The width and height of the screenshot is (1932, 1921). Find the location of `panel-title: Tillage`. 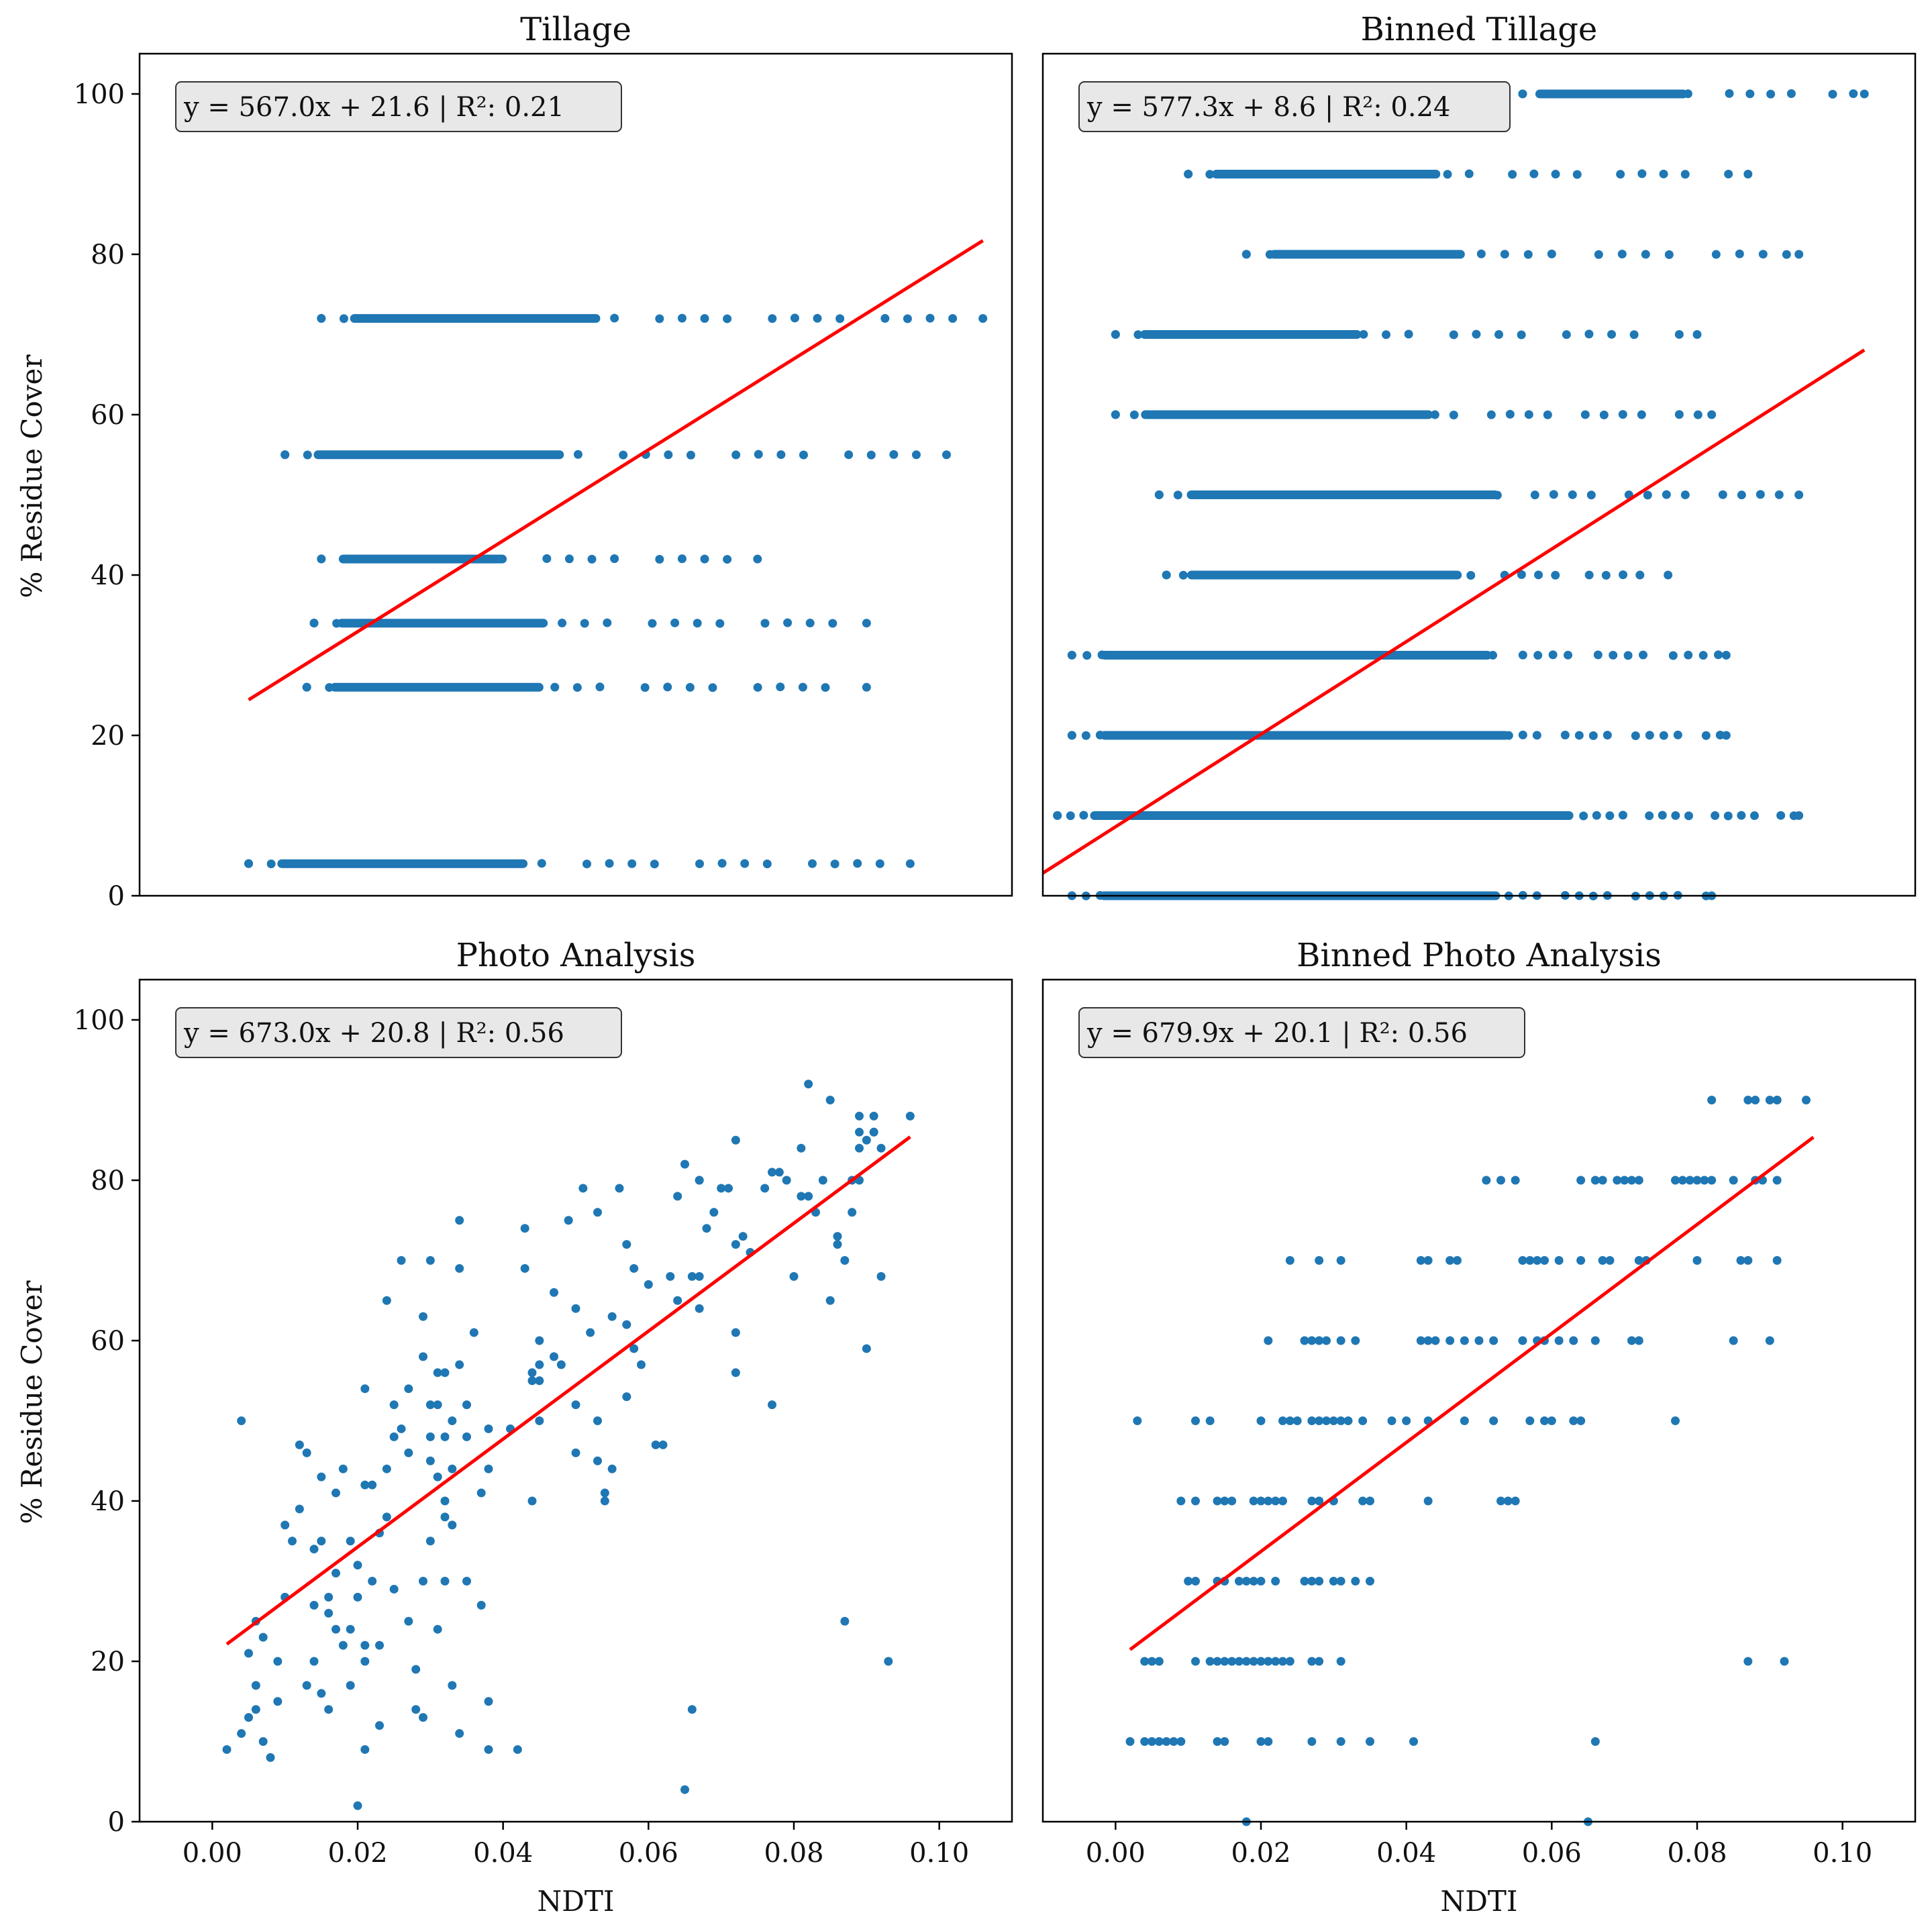

panel-title: Tillage is located at coordinates (575, 29).